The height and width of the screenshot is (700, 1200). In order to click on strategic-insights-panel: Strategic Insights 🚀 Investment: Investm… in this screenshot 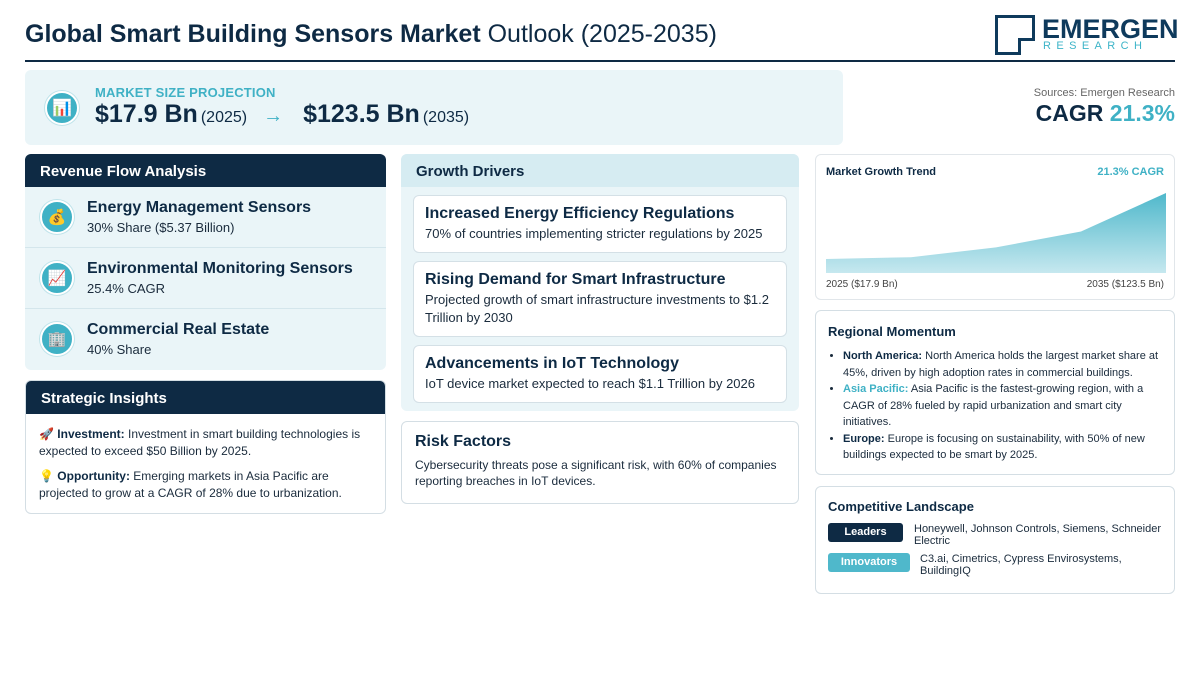, I will do `click(205, 447)`.